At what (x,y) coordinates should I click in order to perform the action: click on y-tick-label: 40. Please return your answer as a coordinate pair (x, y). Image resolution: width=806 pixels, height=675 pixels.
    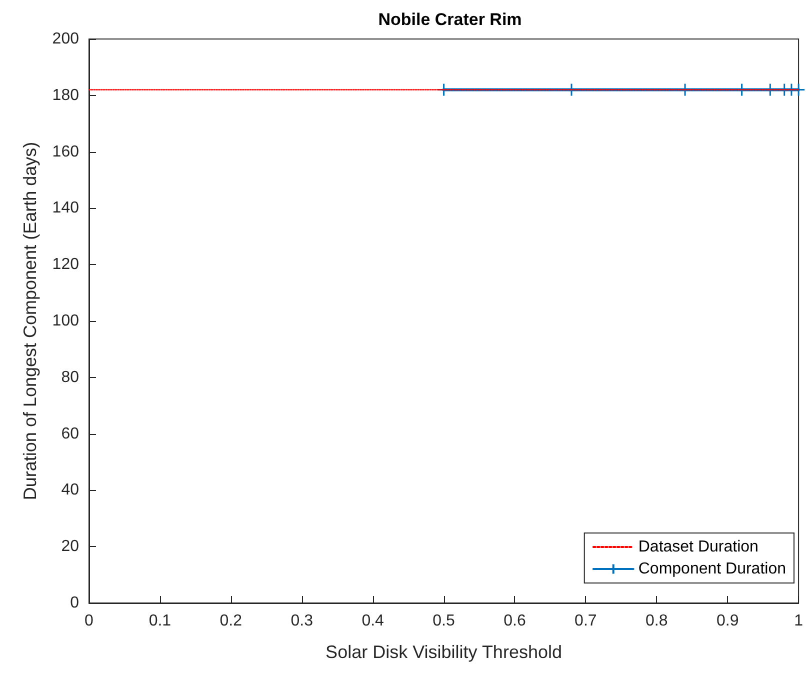
    Looking at the image, I should click on (70, 490).